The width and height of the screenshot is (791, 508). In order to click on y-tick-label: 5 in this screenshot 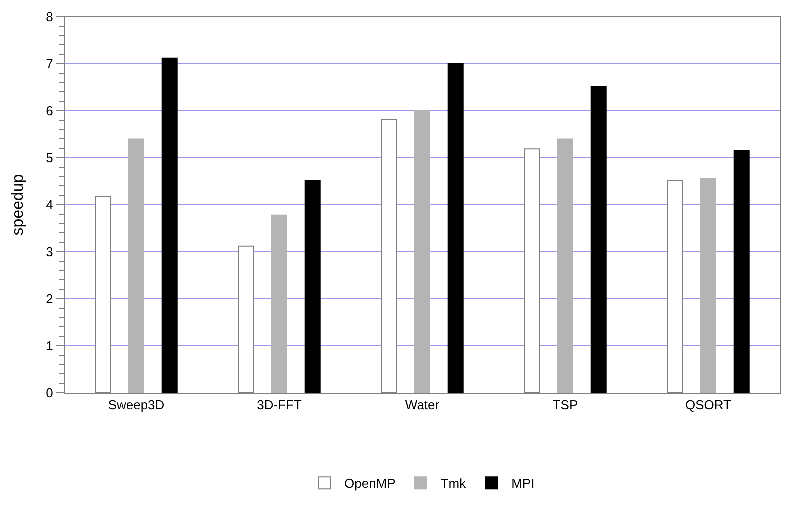, I will do `click(50, 158)`.